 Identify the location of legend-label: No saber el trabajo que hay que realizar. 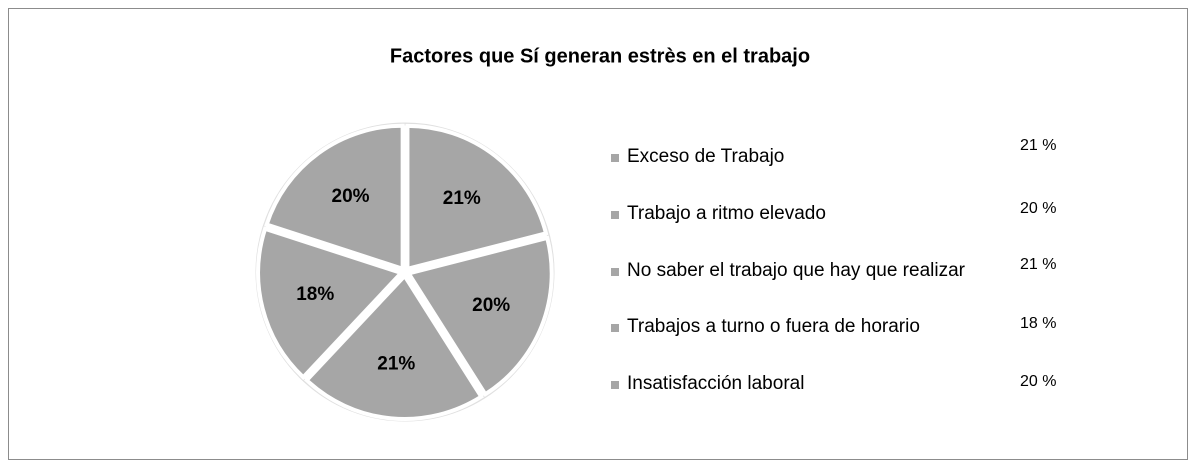
(796, 270).